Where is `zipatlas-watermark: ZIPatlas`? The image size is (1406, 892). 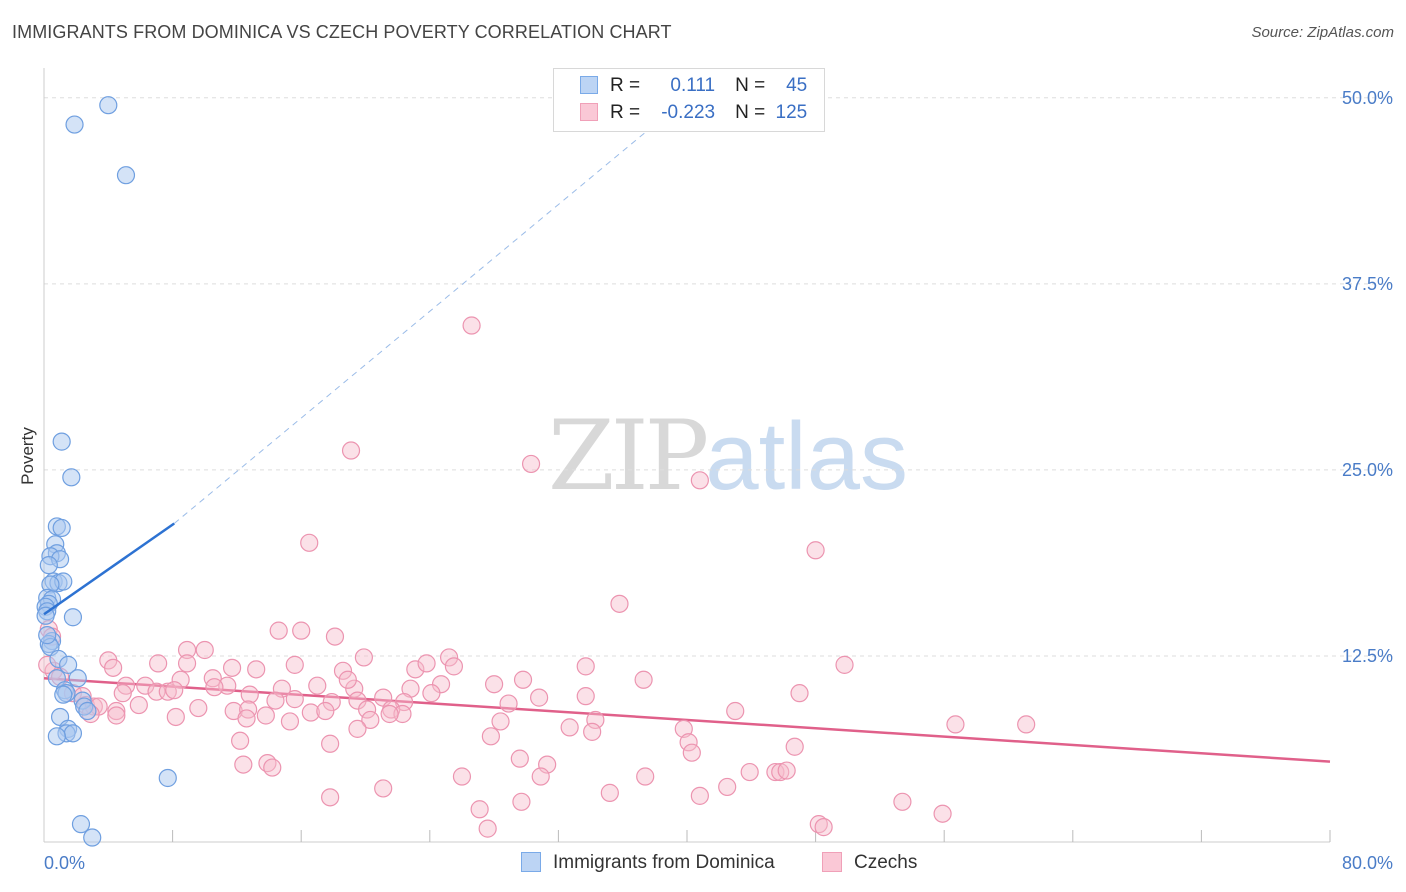
zipatlas-watermark: ZIPatlas is located at coordinates (728, 456).